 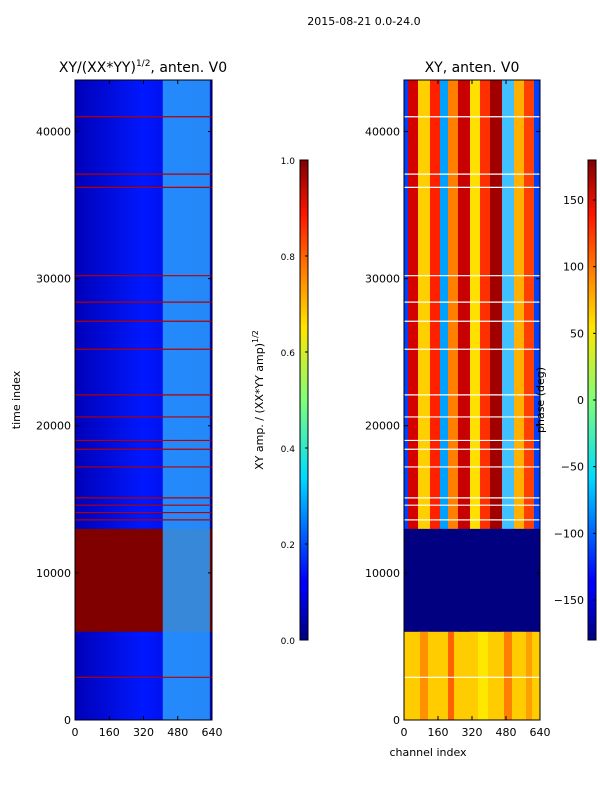 I want to click on colorbar-tick-label: 0.2, so click(x=288, y=546).